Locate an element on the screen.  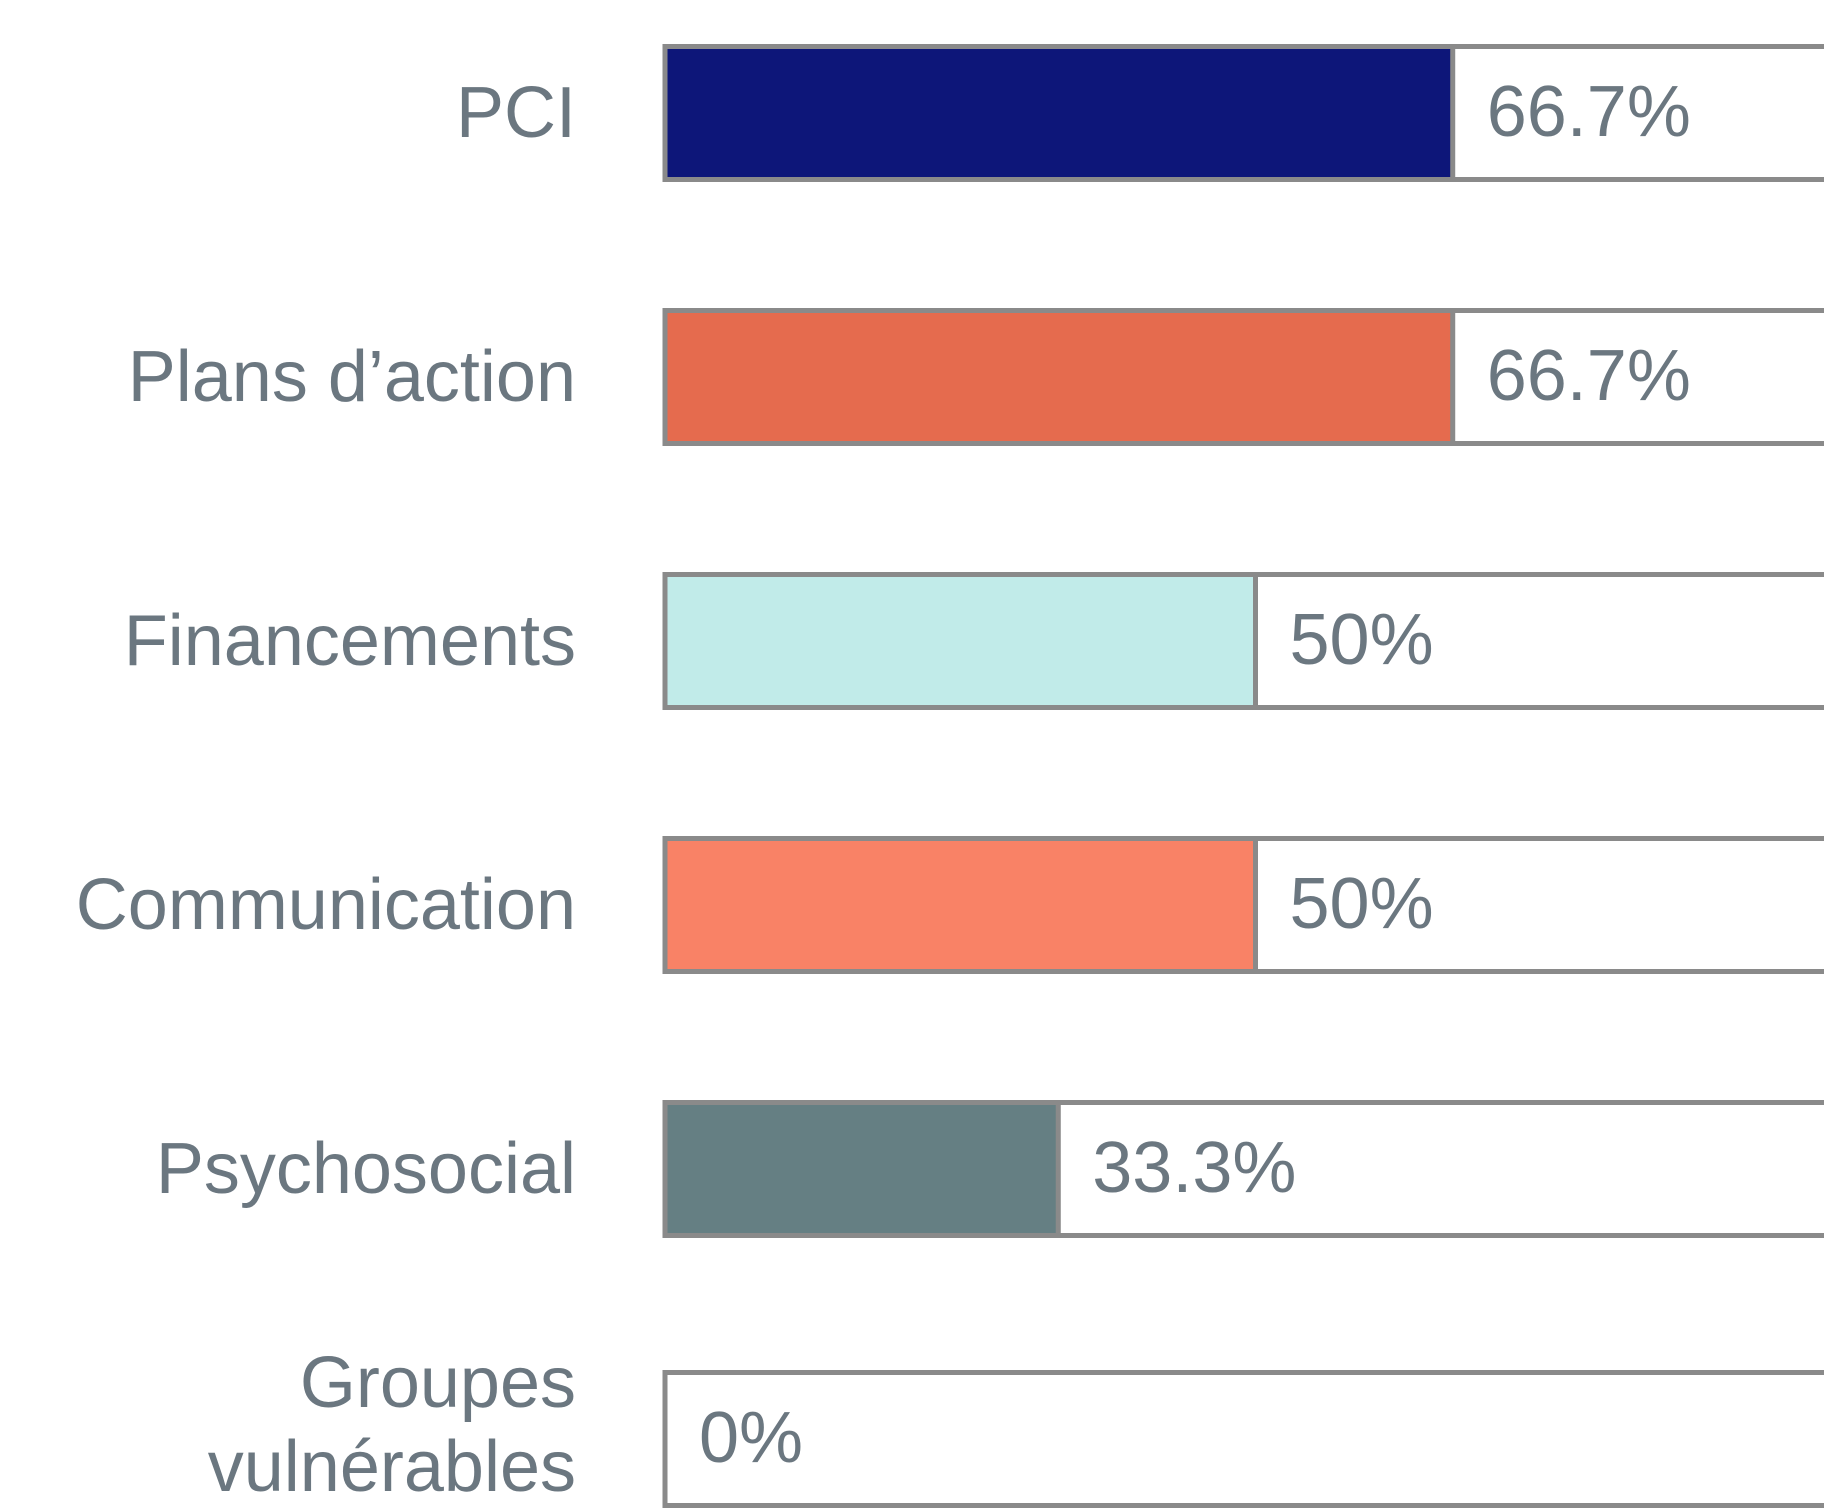
value-label: 33.3% is located at coordinates (1194, 1168).